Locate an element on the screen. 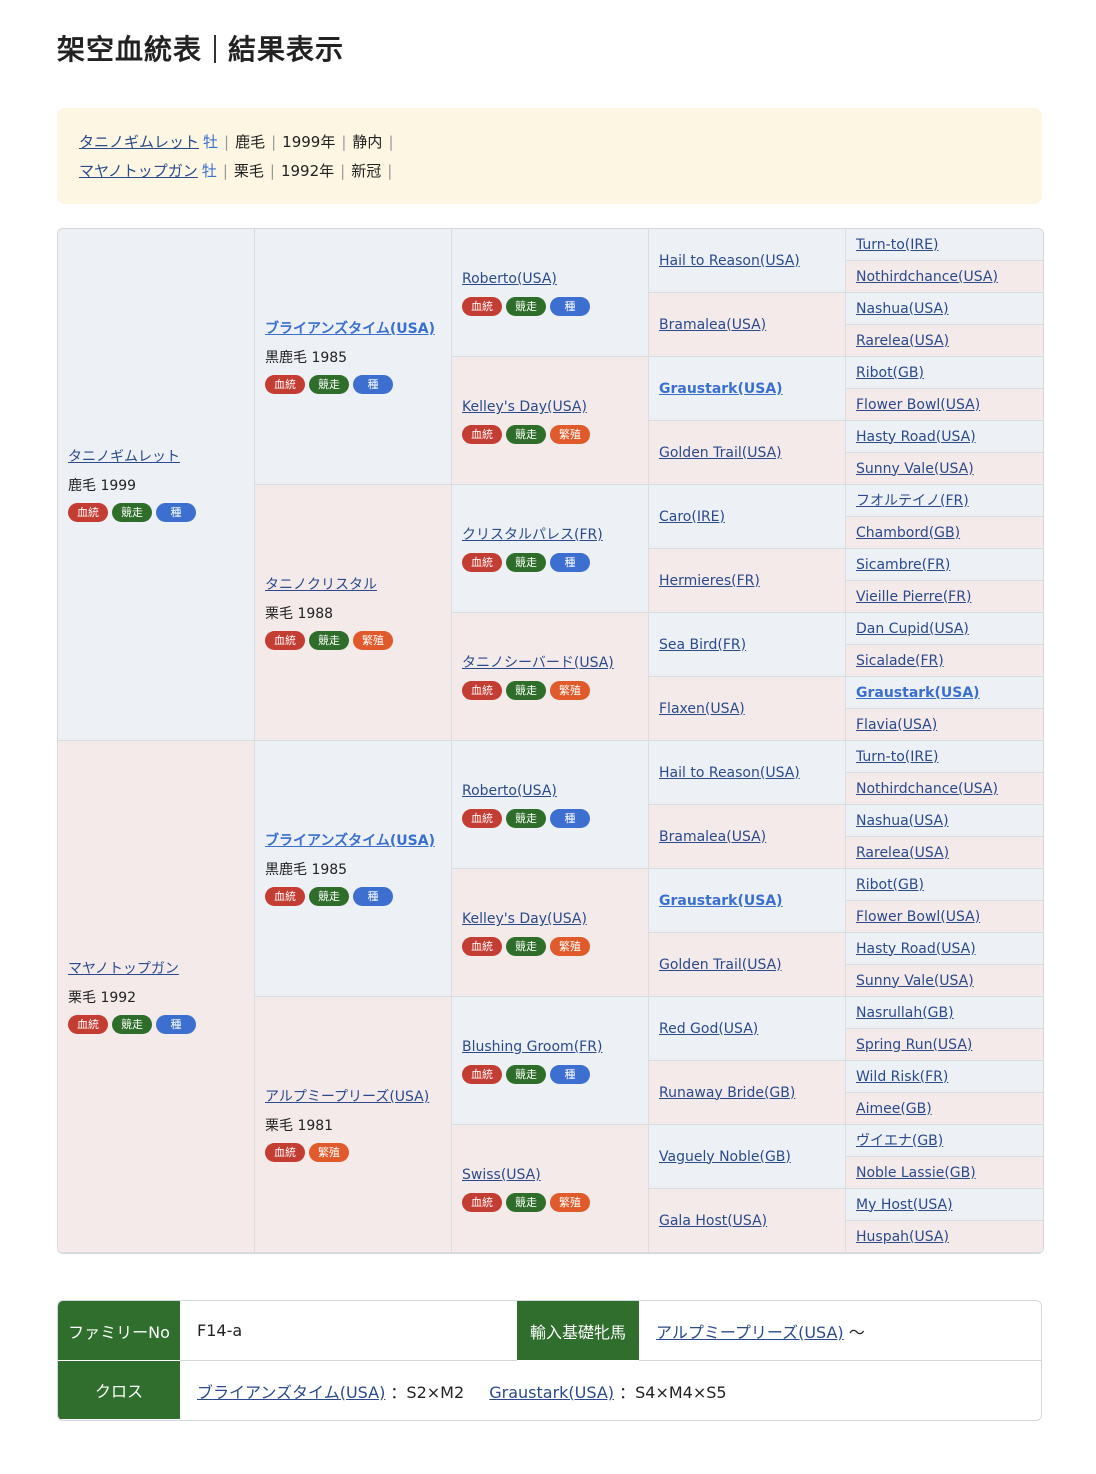 The width and height of the screenshot is (1096, 1474). horse-link: タニノギムレット is located at coordinates (124, 457).